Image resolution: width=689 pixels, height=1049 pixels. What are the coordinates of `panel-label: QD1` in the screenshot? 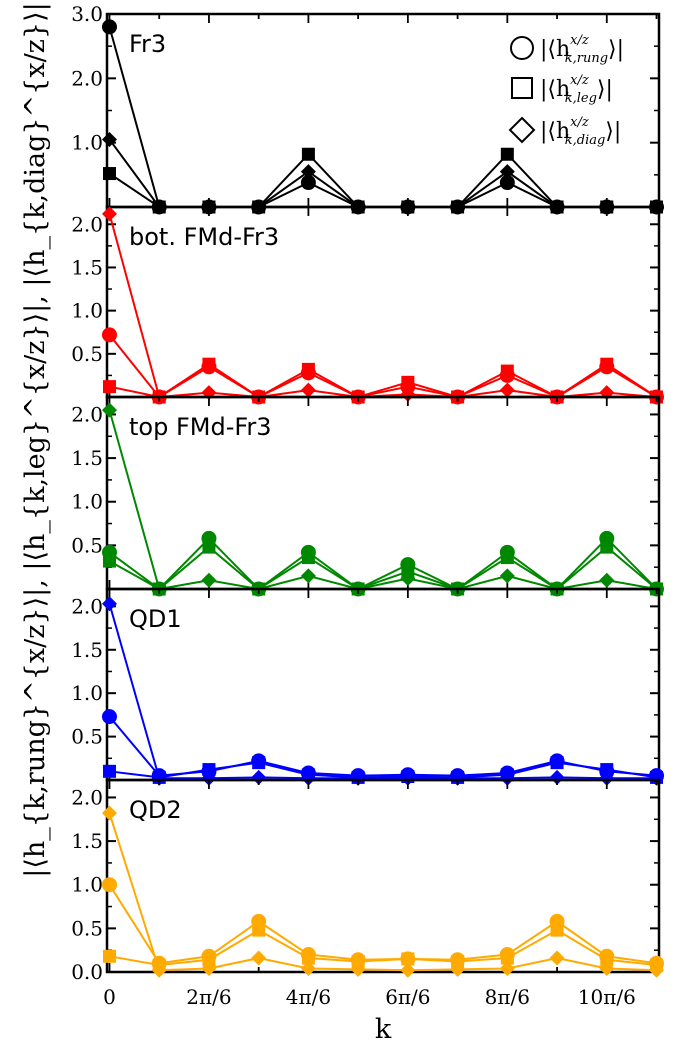 It's located at (155, 619).